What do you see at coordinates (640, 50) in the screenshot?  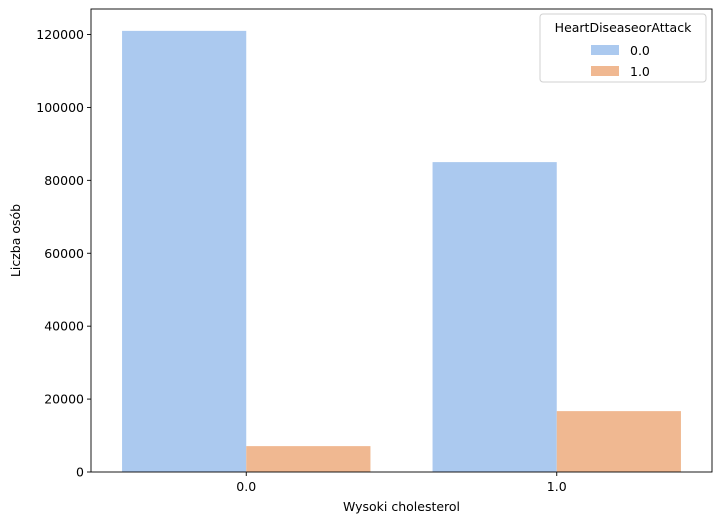 I see `legend-label-0.0: 0.0` at bounding box center [640, 50].